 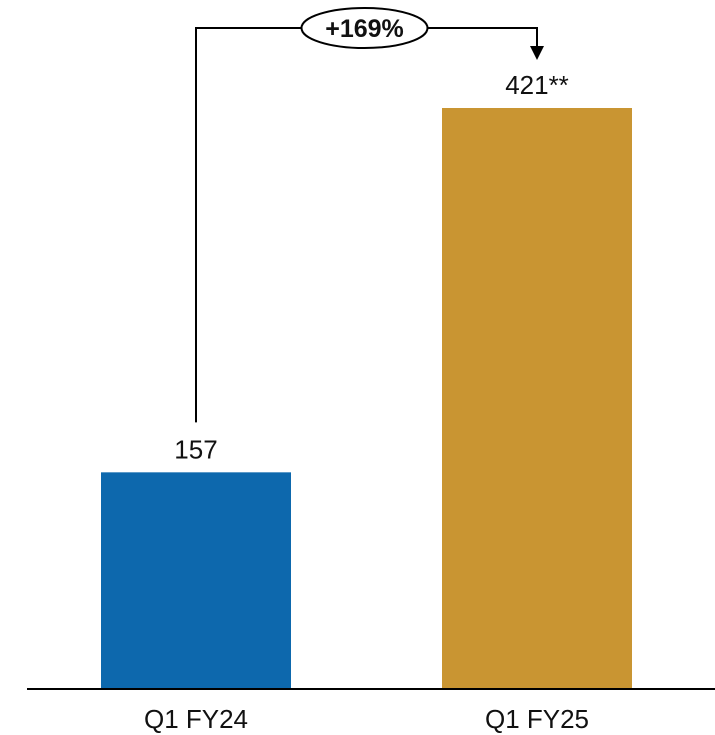 I want to click on data-label-q1-fy25: 421**, so click(x=537, y=85).